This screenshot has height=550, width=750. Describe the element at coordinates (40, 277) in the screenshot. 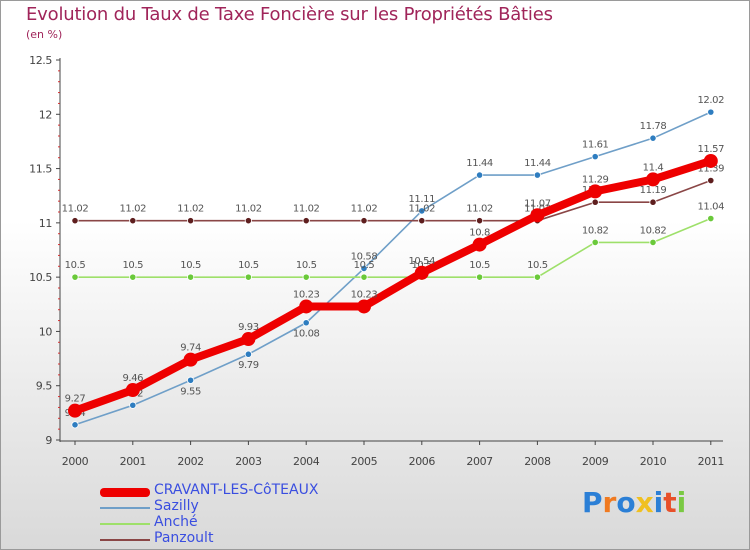

I see `y-tick-label: 10.5` at that location.